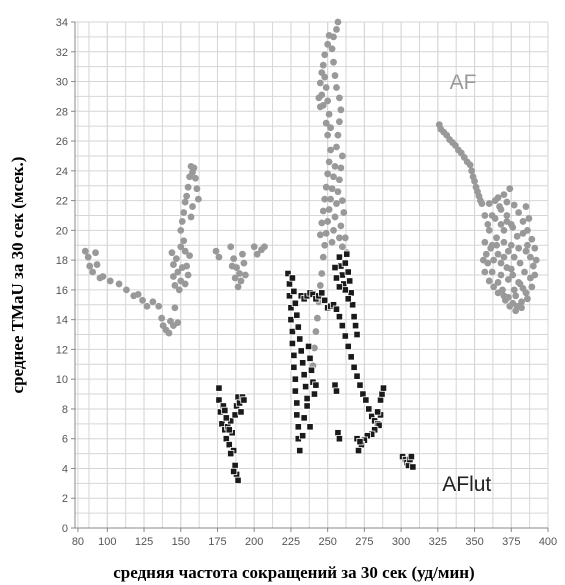  I want to click on y-tick-label: 22, so click(62, 202).